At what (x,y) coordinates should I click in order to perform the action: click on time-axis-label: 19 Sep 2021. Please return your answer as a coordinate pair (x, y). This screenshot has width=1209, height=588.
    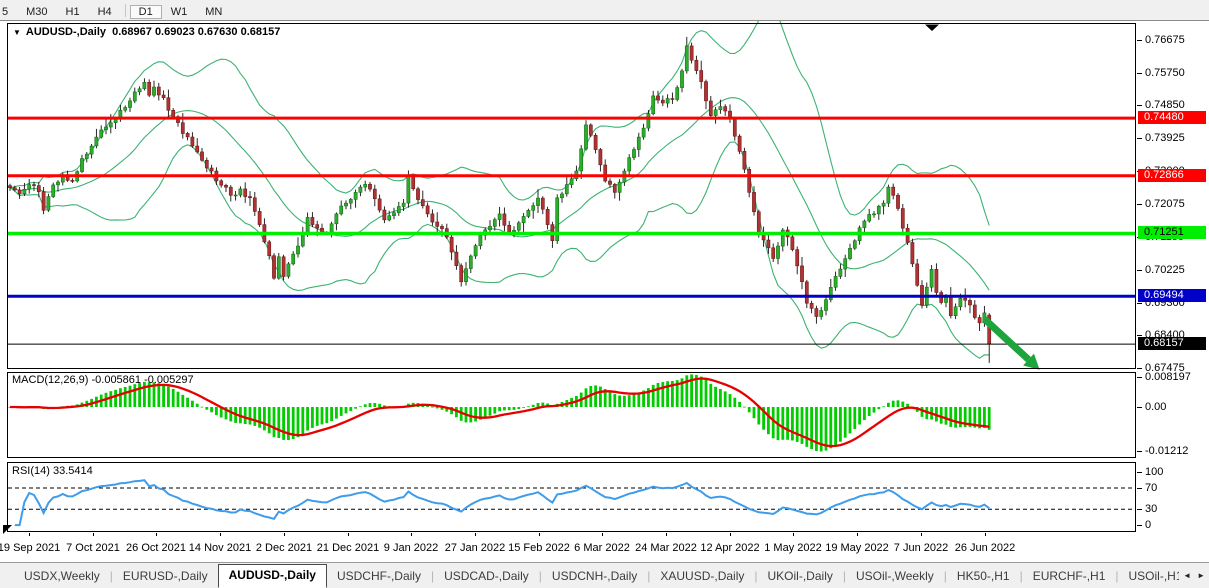
    Looking at the image, I should click on (30, 548).